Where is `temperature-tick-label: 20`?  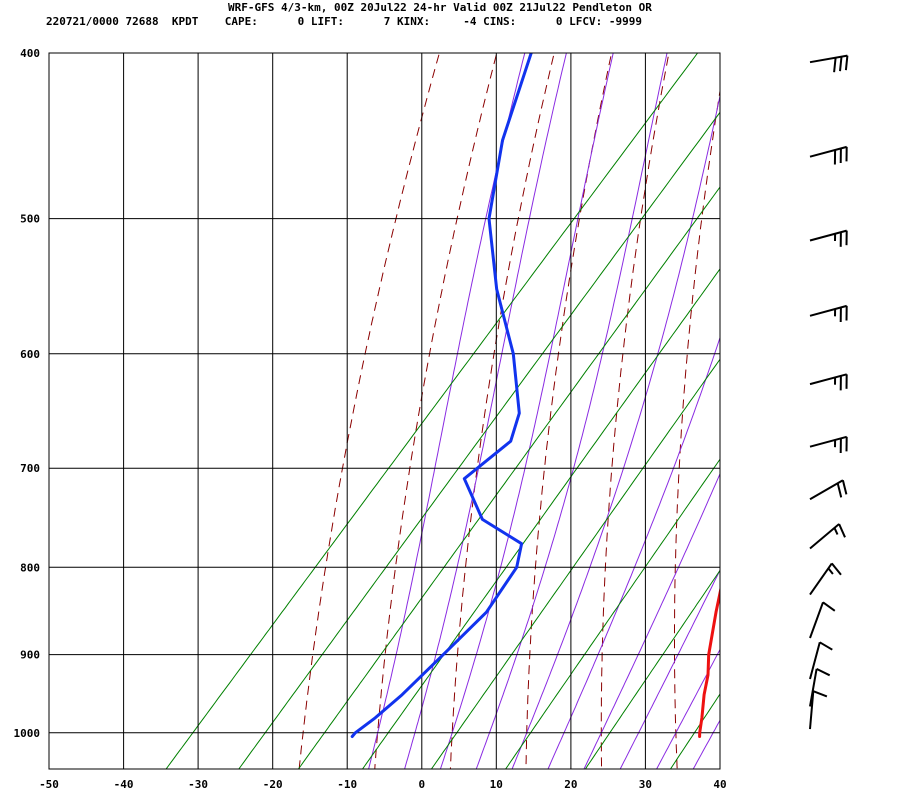
temperature-tick-label: 20 is located at coordinates (570, 784).